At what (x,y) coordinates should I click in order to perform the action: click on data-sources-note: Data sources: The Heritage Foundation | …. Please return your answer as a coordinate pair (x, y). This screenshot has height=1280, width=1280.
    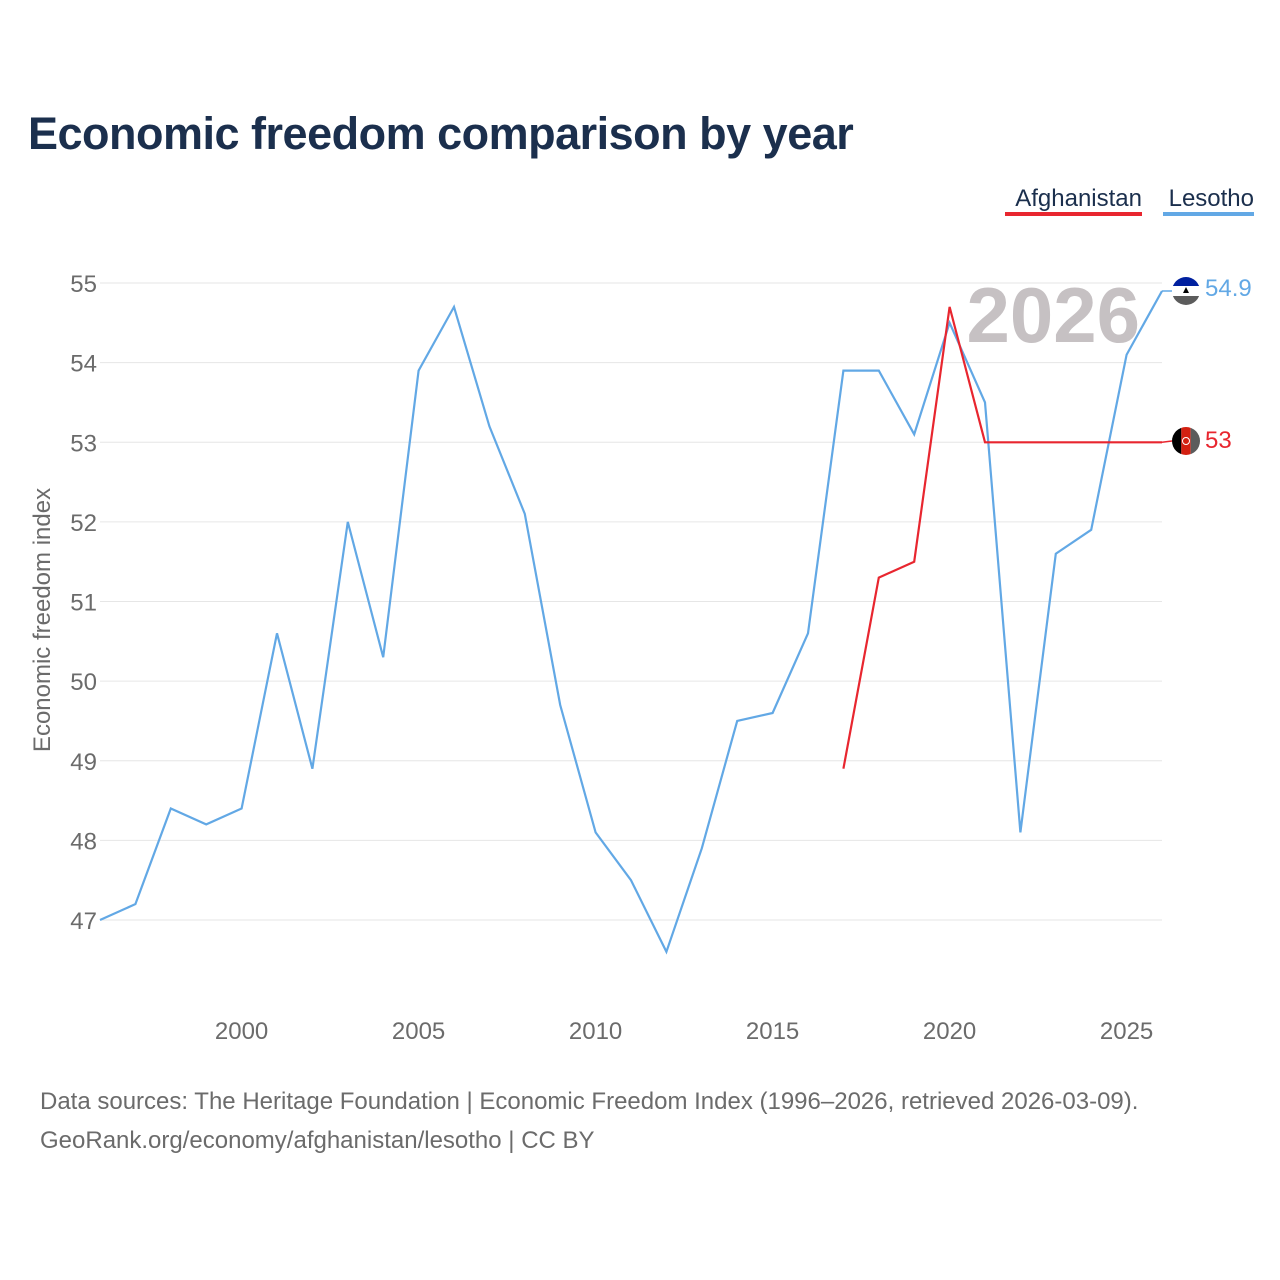
    Looking at the image, I should click on (589, 1101).